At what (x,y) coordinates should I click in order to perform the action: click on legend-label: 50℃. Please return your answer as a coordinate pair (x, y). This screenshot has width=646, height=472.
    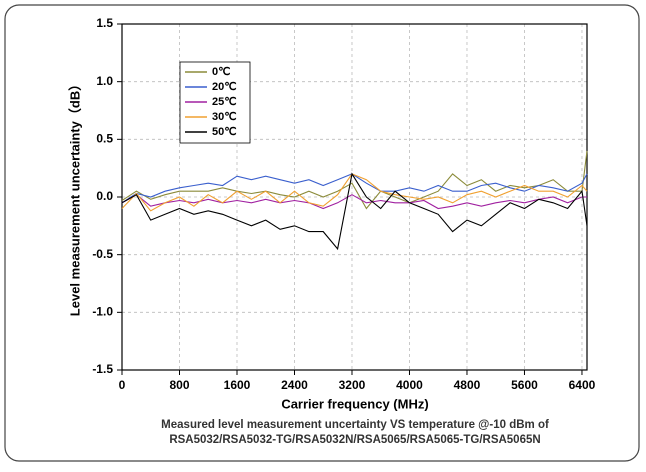
    Looking at the image, I should click on (224, 132).